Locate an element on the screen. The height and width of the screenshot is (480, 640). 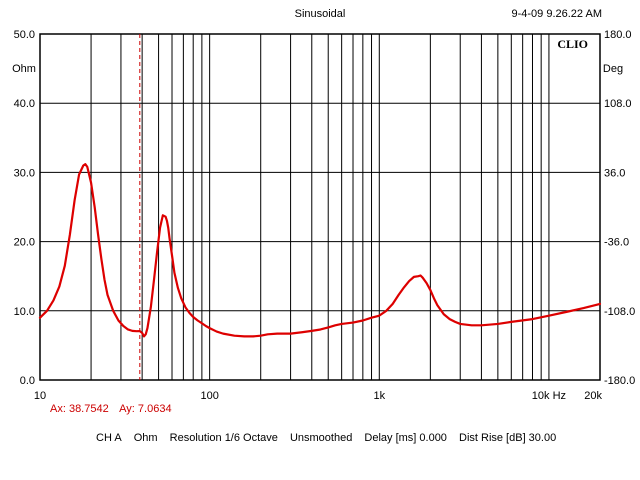
y-right-tick-label: -180.0 is located at coordinates (619, 381).